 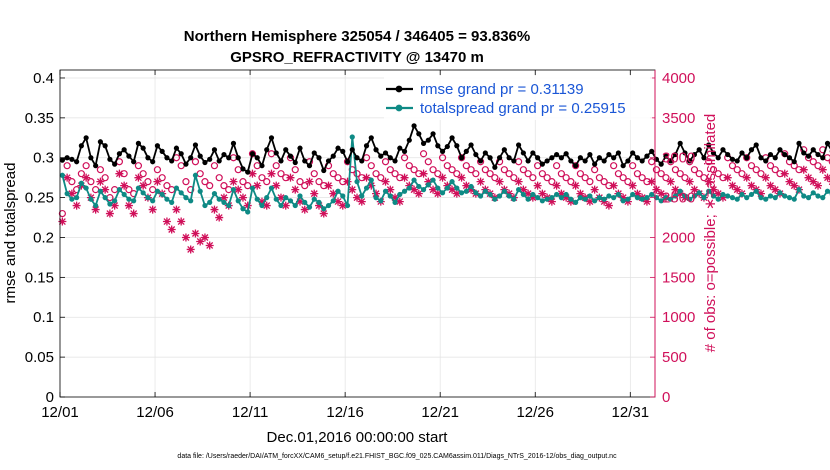 I want to click on x-tick-label-1: 12/06, so click(x=155, y=412).